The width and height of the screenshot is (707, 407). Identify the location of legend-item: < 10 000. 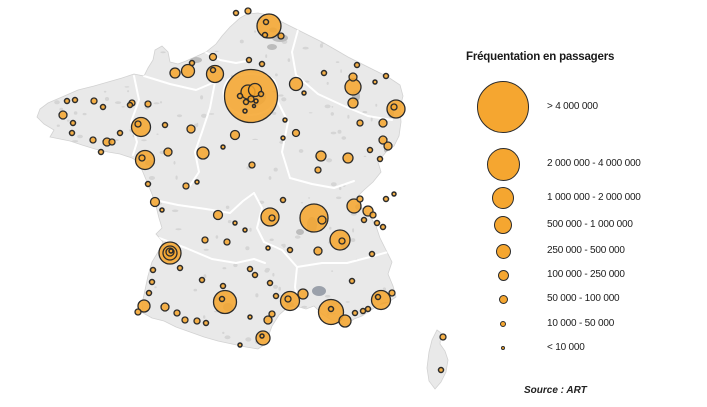
(581, 348).